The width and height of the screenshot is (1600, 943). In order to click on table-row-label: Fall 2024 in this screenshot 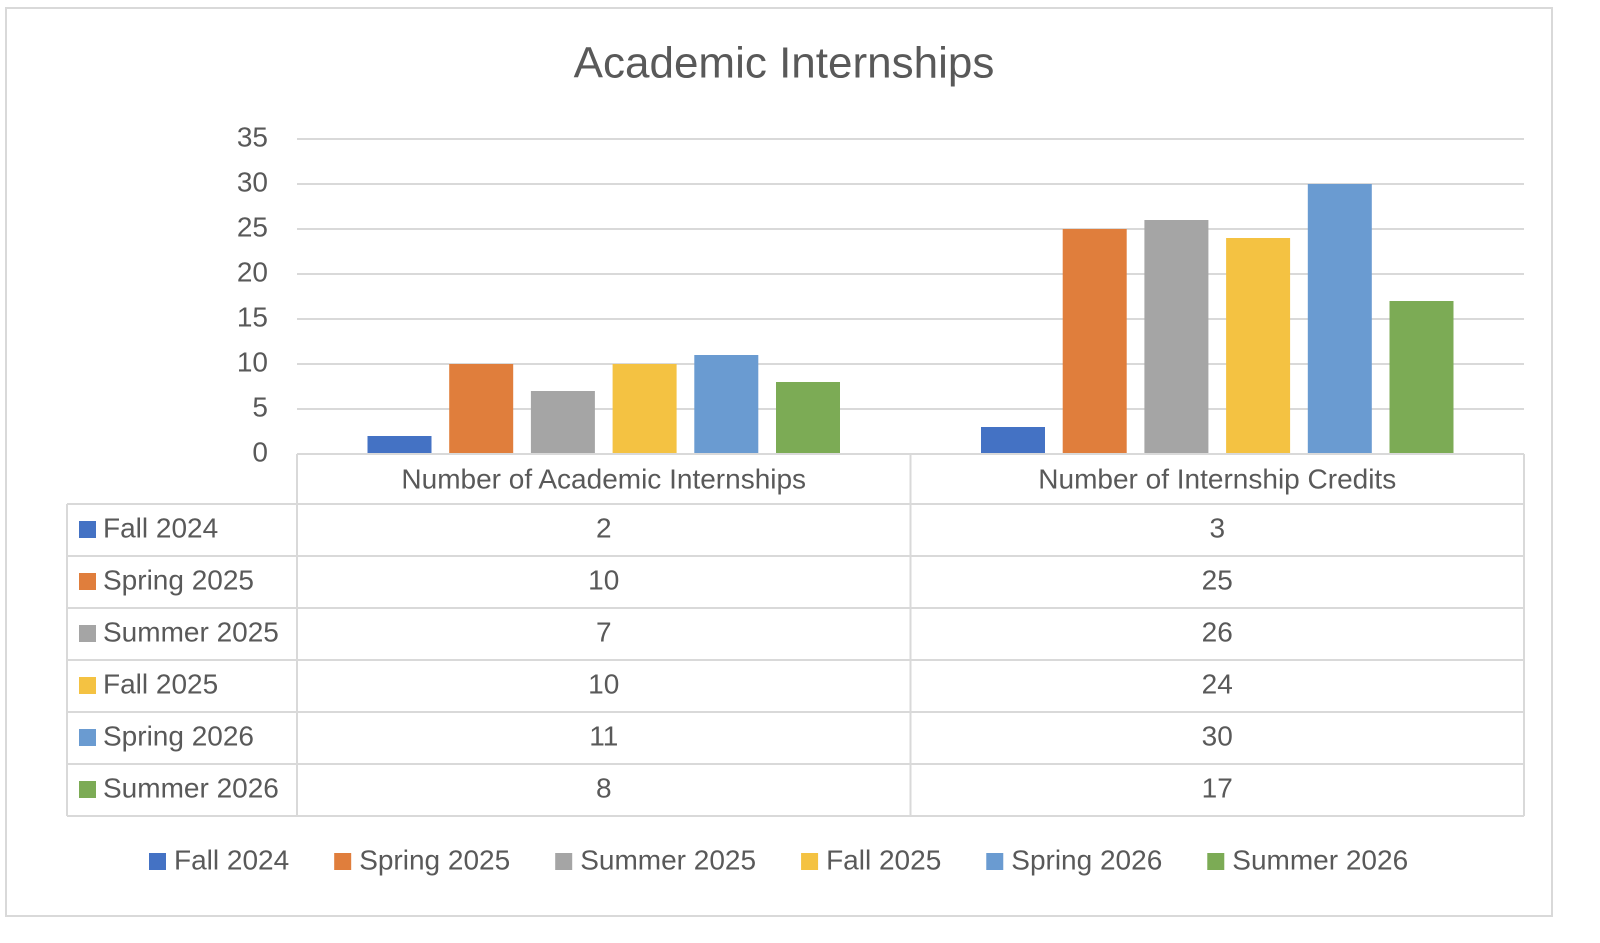, I will do `click(160, 527)`.